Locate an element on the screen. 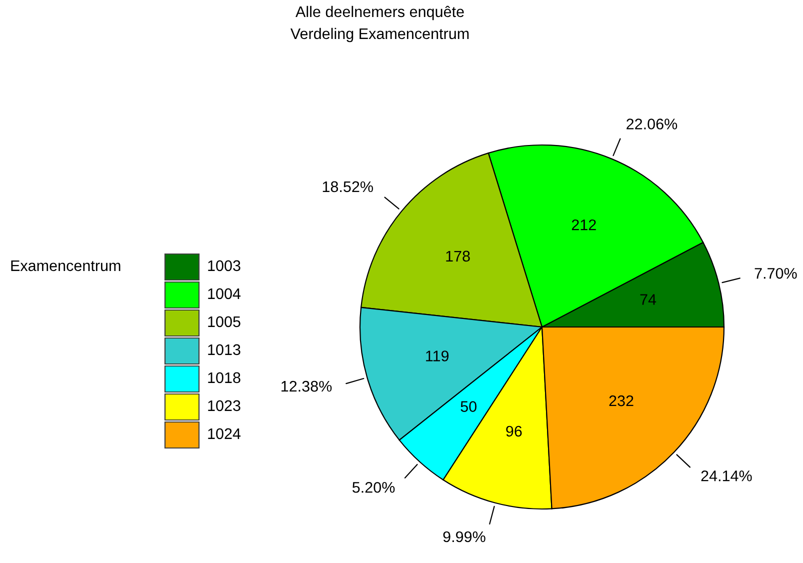  text: 18.52% is located at coordinates (347, 186).